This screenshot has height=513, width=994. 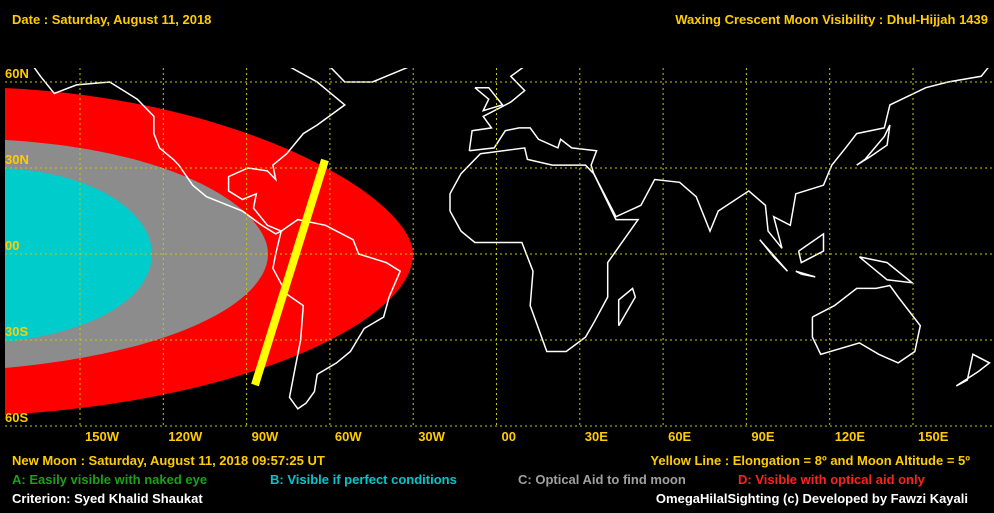 What do you see at coordinates (348, 436) in the screenshot?
I see `lon-label: 60W` at bounding box center [348, 436].